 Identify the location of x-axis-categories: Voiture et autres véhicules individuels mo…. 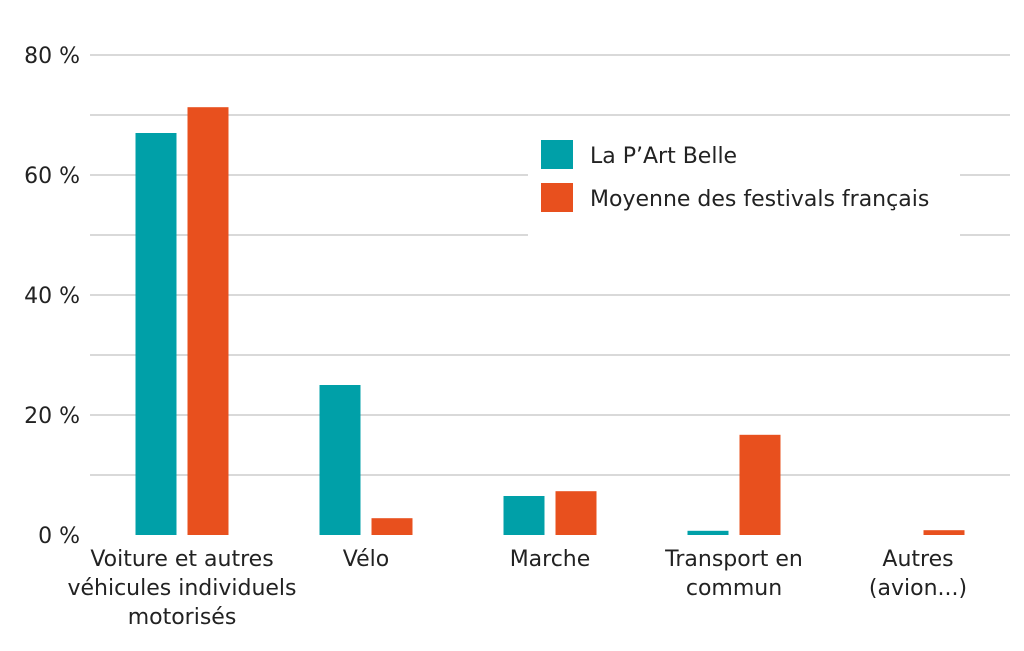
(517, 588).